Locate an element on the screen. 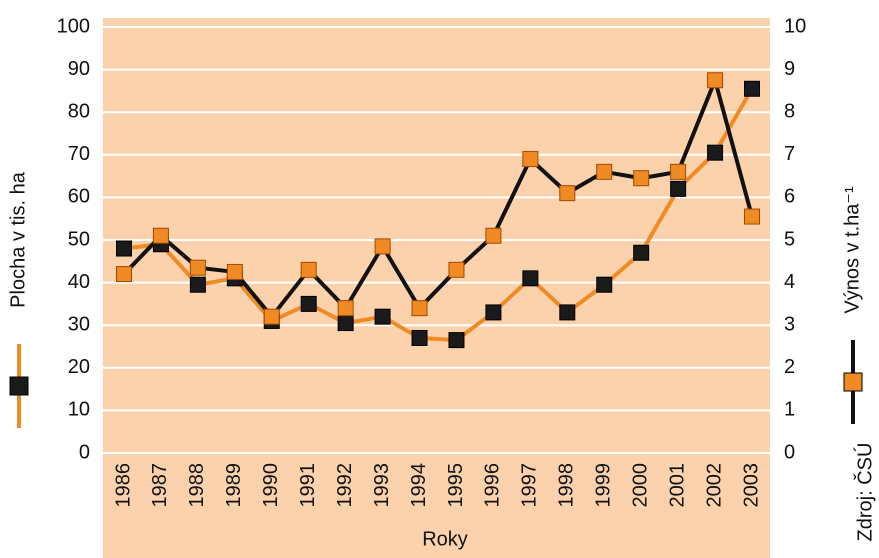  source-note: Zdroj: ČSÚ is located at coordinates (864, 492).